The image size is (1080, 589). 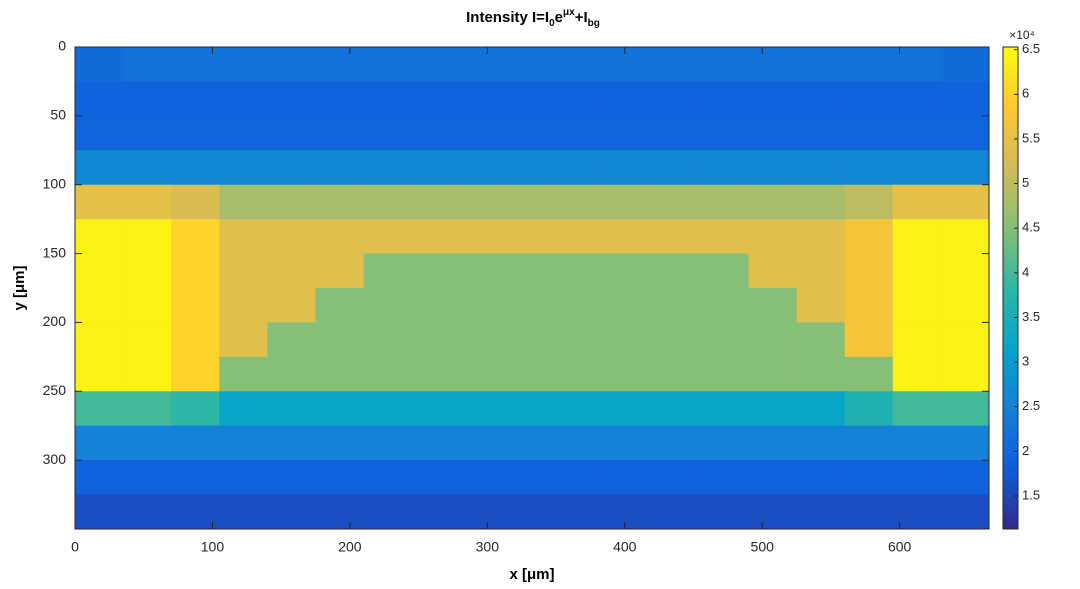 I want to click on colorbar-exponent: ×10⁴, so click(x=1022, y=35).